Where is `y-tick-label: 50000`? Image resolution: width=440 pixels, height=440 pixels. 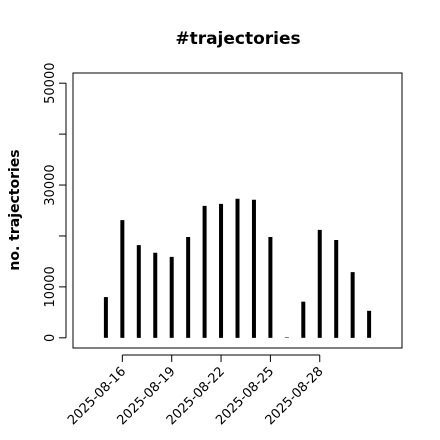
y-tick-label: 50000 is located at coordinates (50, 83).